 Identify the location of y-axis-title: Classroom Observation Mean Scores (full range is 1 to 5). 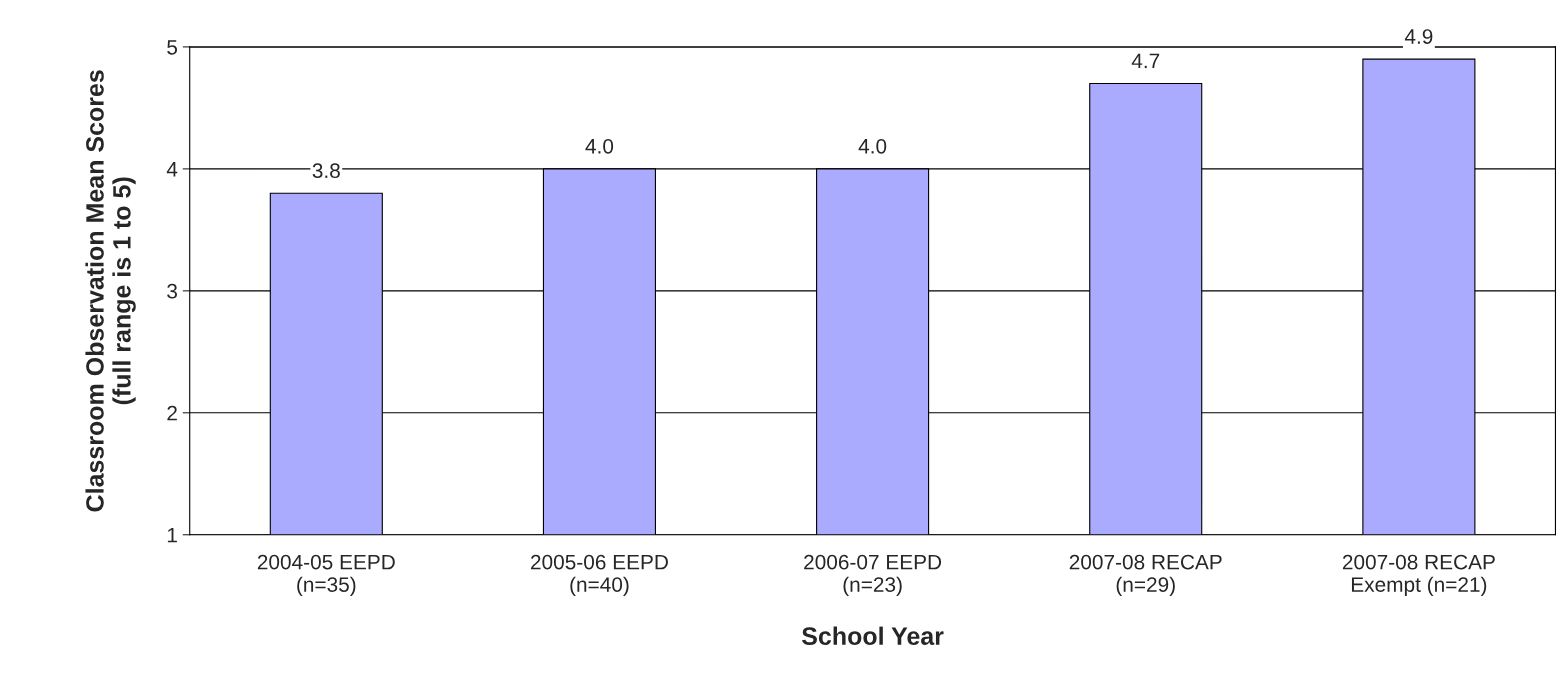
(110, 291).